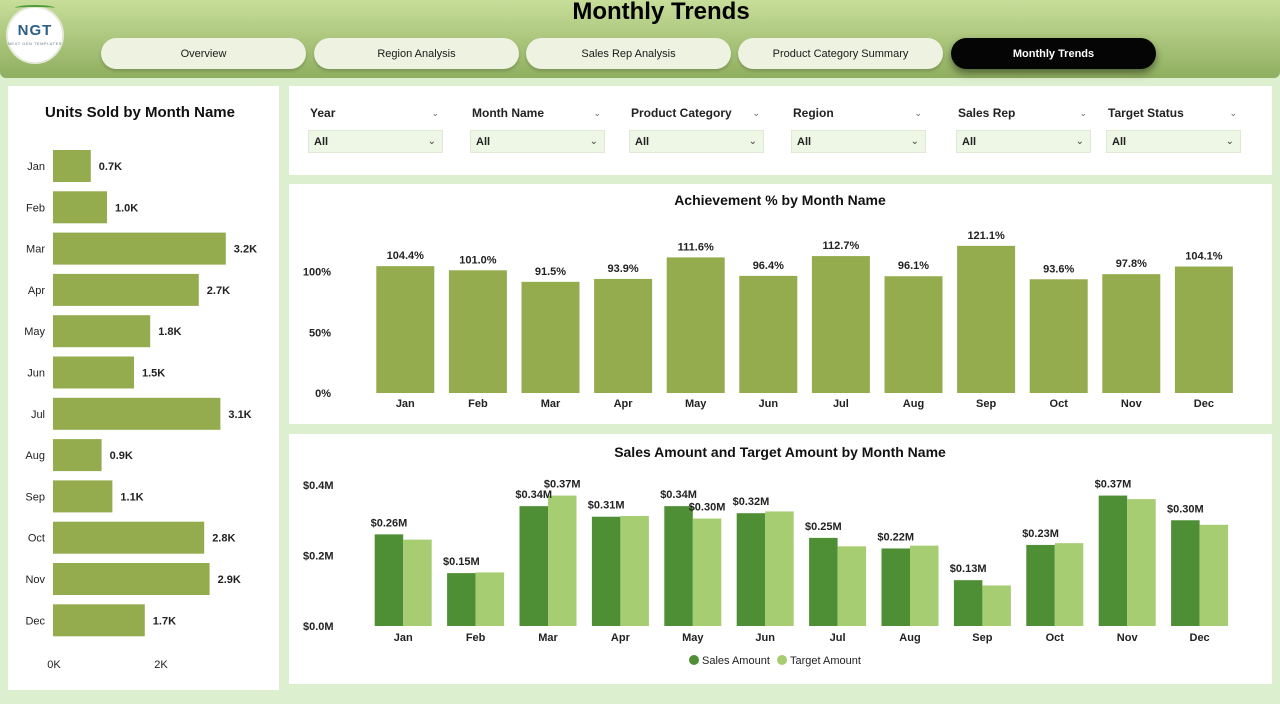  What do you see at coordinates (126, 208) in the screenshot?
I see `data-label: 1.0K` at bounding box center [126, 208].